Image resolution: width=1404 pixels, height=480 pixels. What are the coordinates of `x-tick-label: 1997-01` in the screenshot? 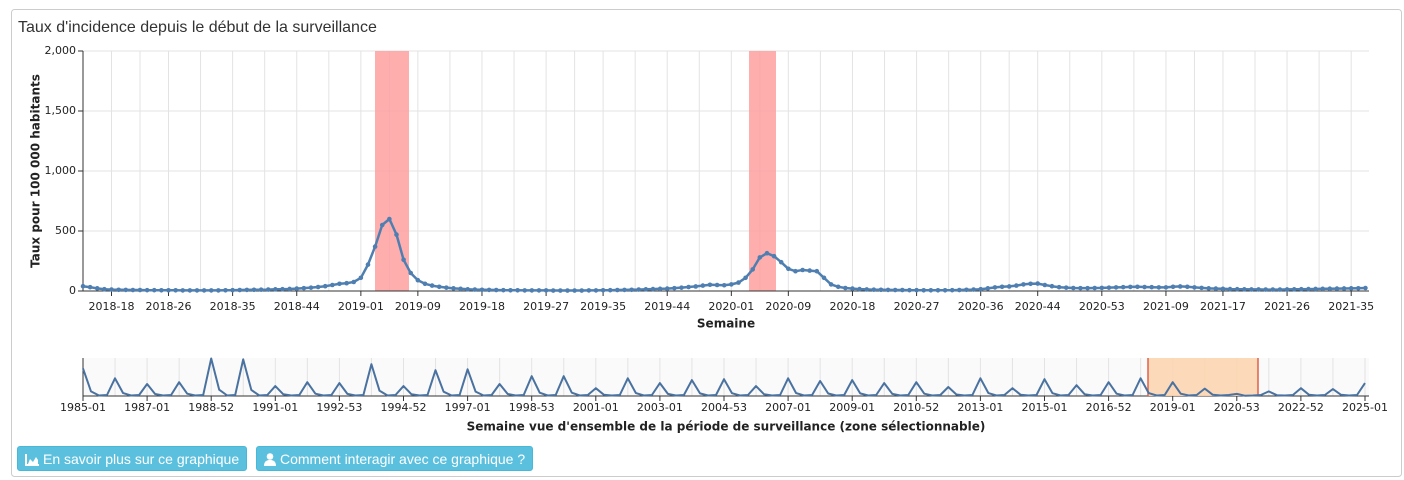 It's located at (468, 407).